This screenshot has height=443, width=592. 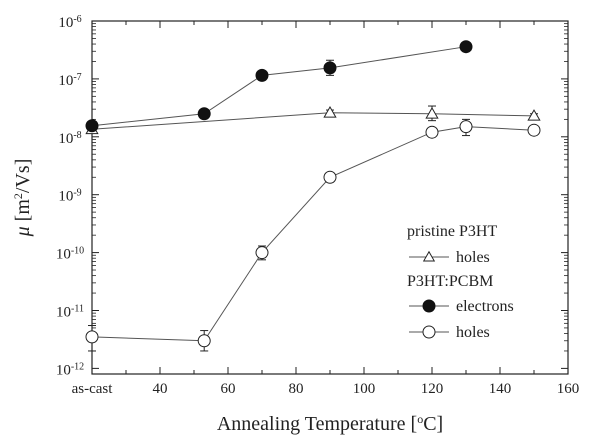 What do you see at coordinates (461, 295) in the screenshot?
I see `legend-entries: holes electrons holes` at bounding box center [461, 295].